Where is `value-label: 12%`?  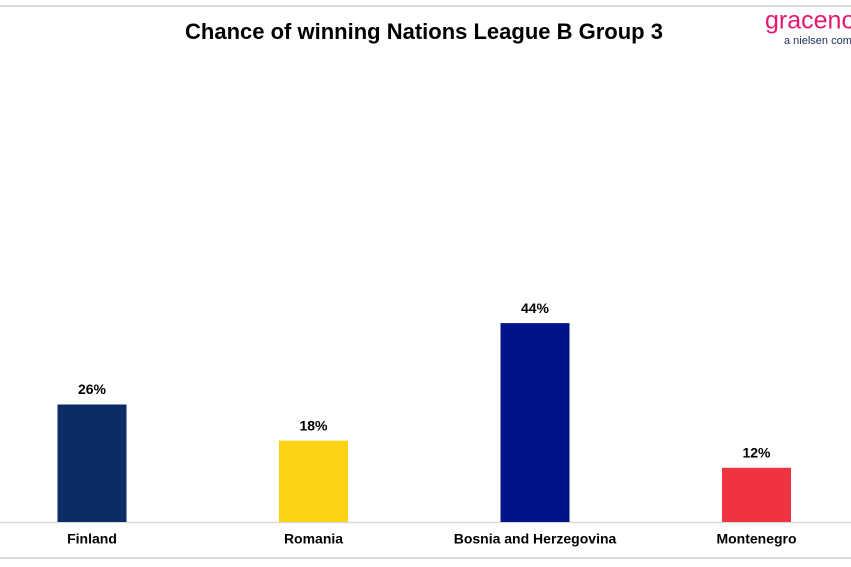
value-label: 12% is located at coordinates (756, 452).